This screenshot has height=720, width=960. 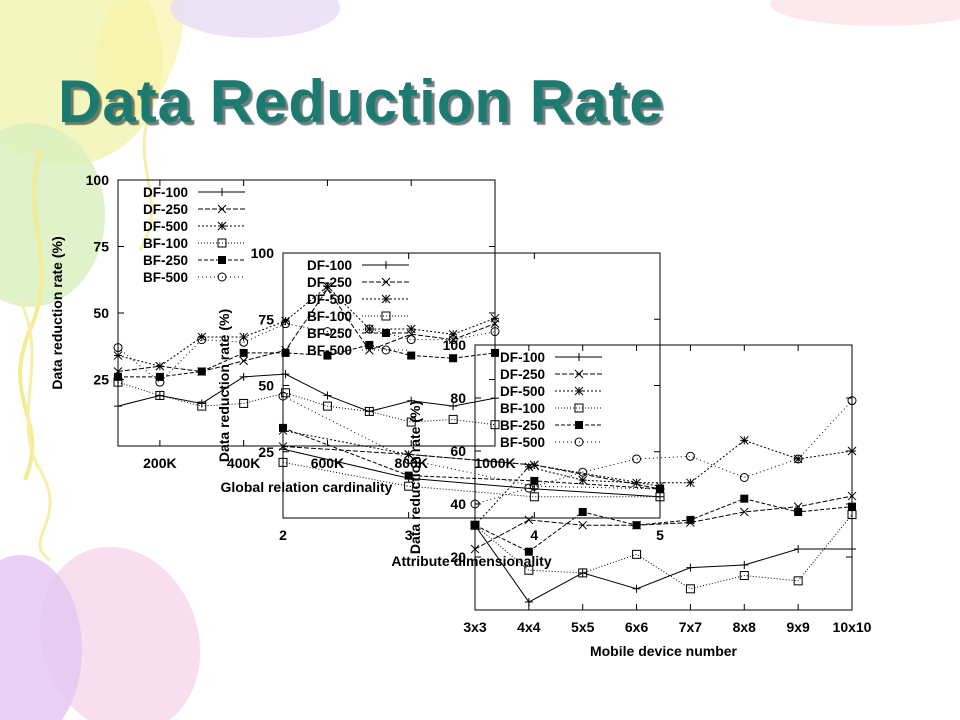 I want to click on DF-500-line, so click(x=663, y=482).